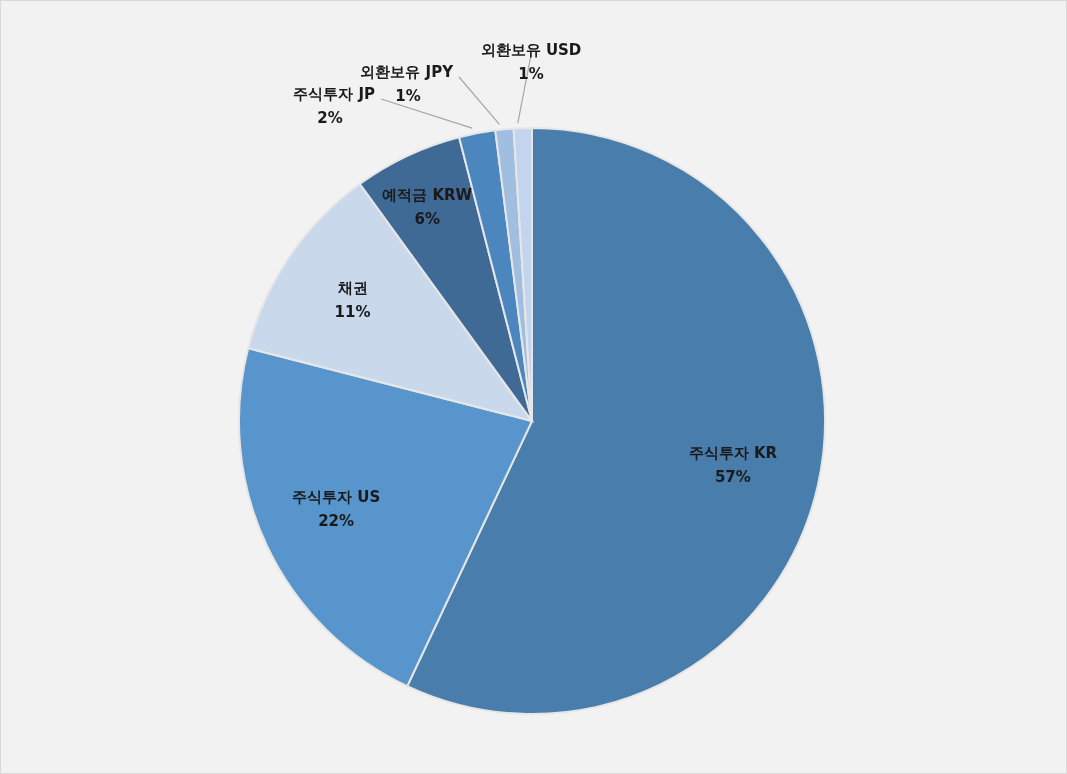  Describe the element at coordinates (427, 194) in the screenshot. I see `slice-label: 예적금 KRW` at that location.